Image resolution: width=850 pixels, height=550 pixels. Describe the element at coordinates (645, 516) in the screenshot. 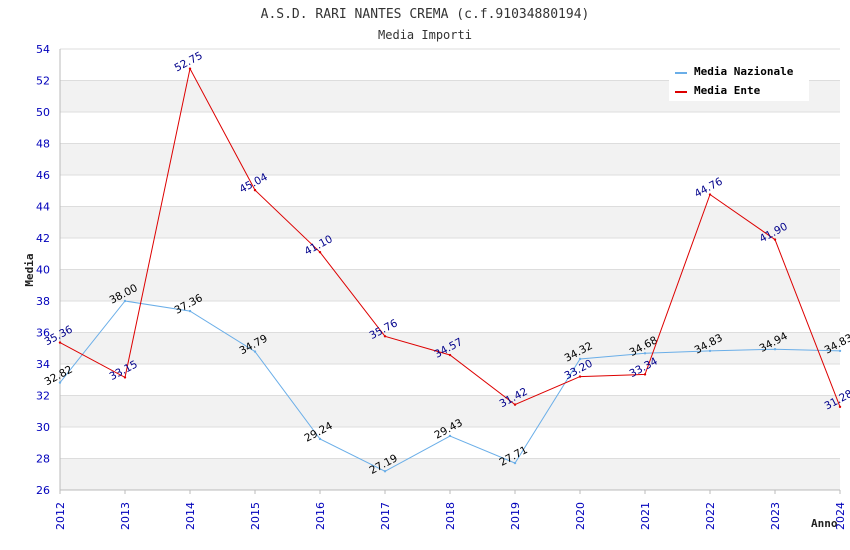

I see `x-tick-label: 2021` at that location.